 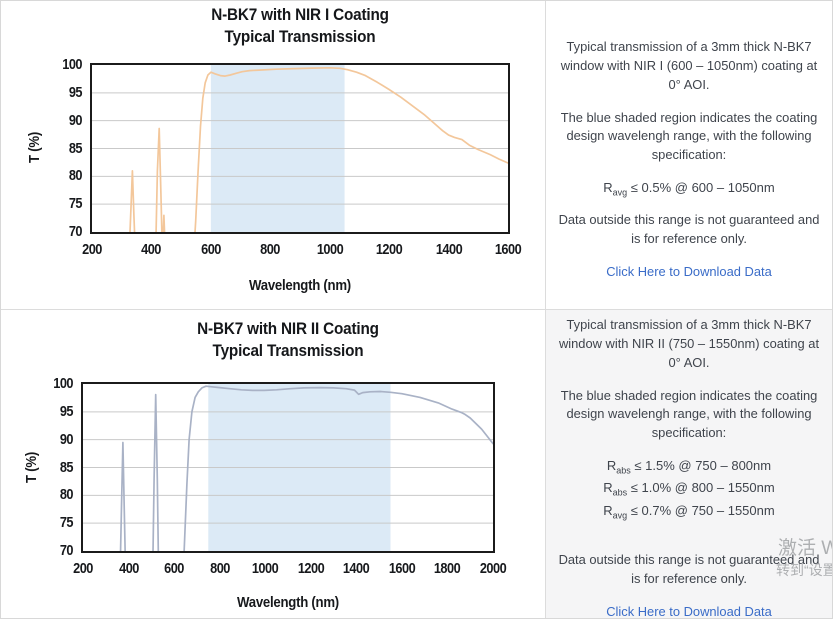 I want to click on chart-title: N-BK7 with NIR II Coating, so click(x=288, y=328).